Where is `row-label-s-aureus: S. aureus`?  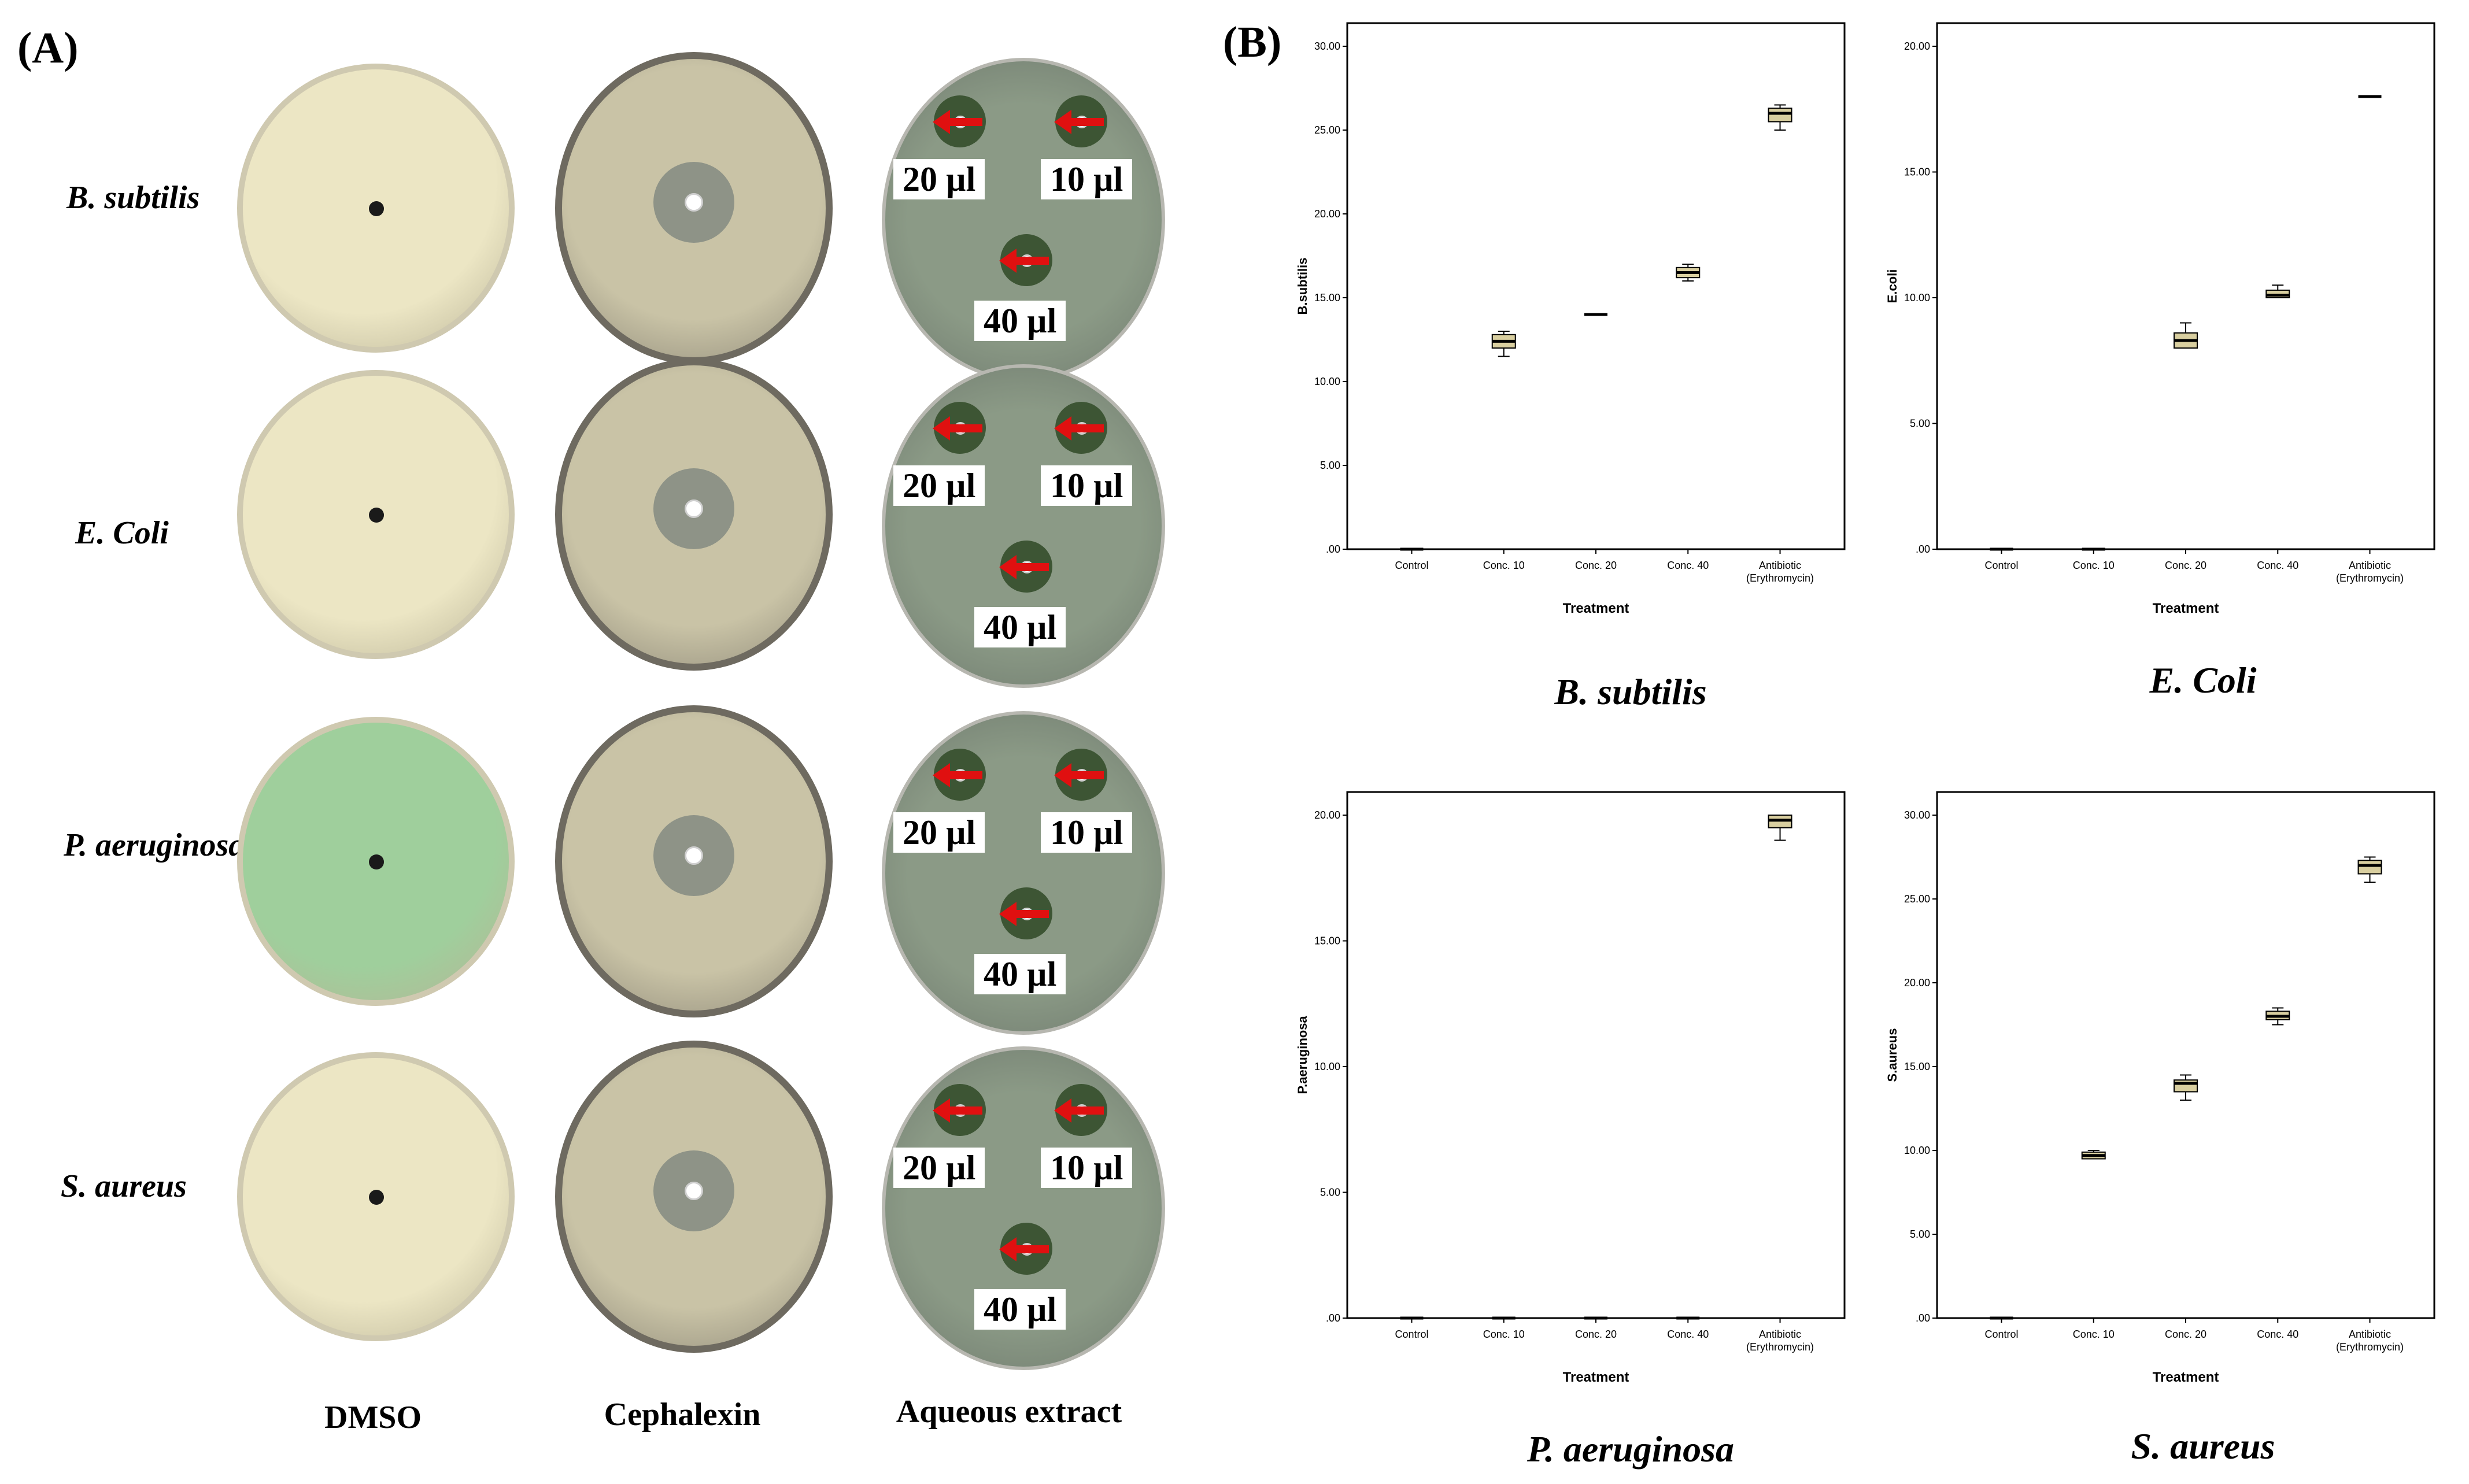 row-label-s-aureus: S. aureus is located at coordinates (124, 1186).